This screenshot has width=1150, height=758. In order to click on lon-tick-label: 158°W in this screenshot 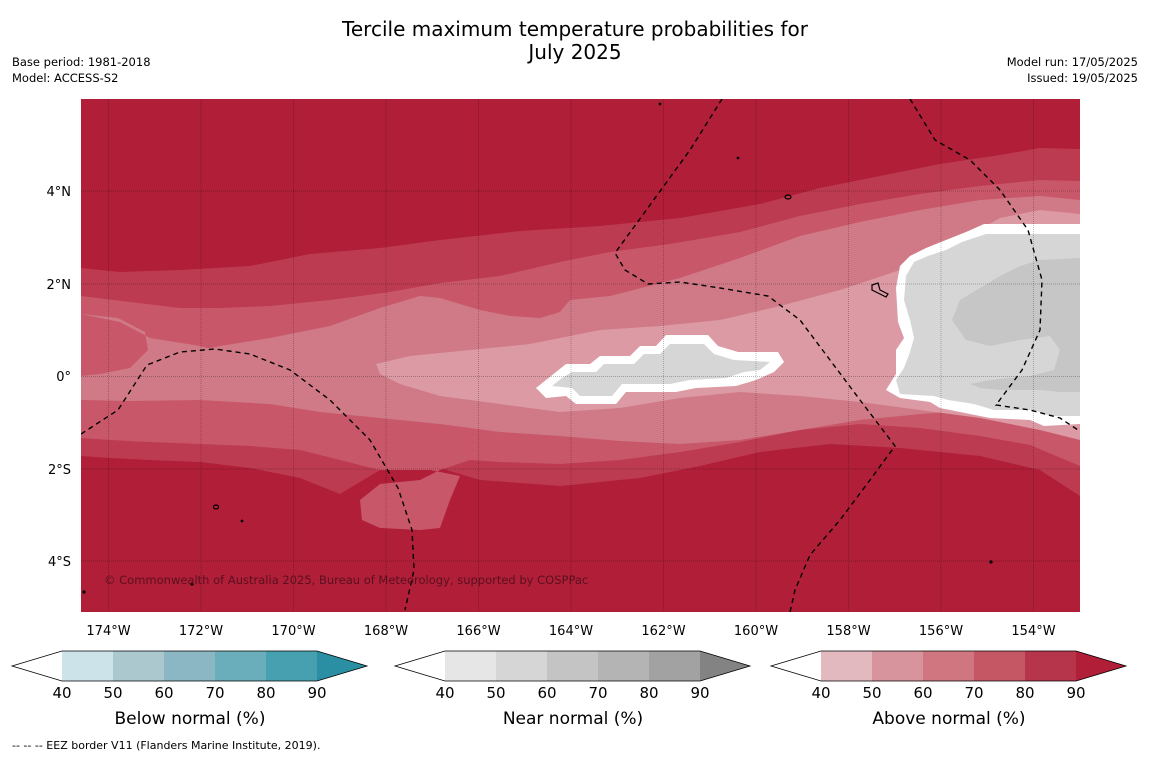, I will do `click(848, 631)`.